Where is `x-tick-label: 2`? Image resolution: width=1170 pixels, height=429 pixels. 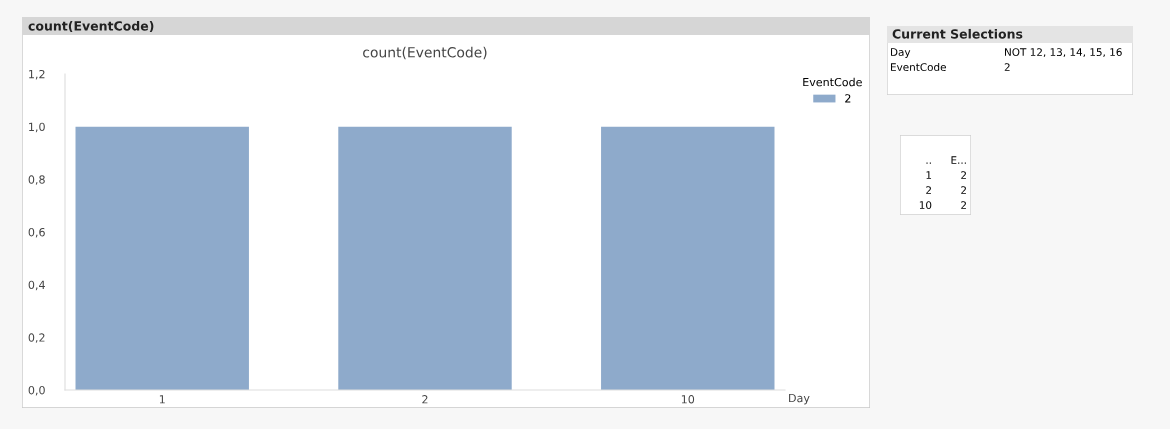
x-tick-label: 2 is located at coordinates (425, 399).